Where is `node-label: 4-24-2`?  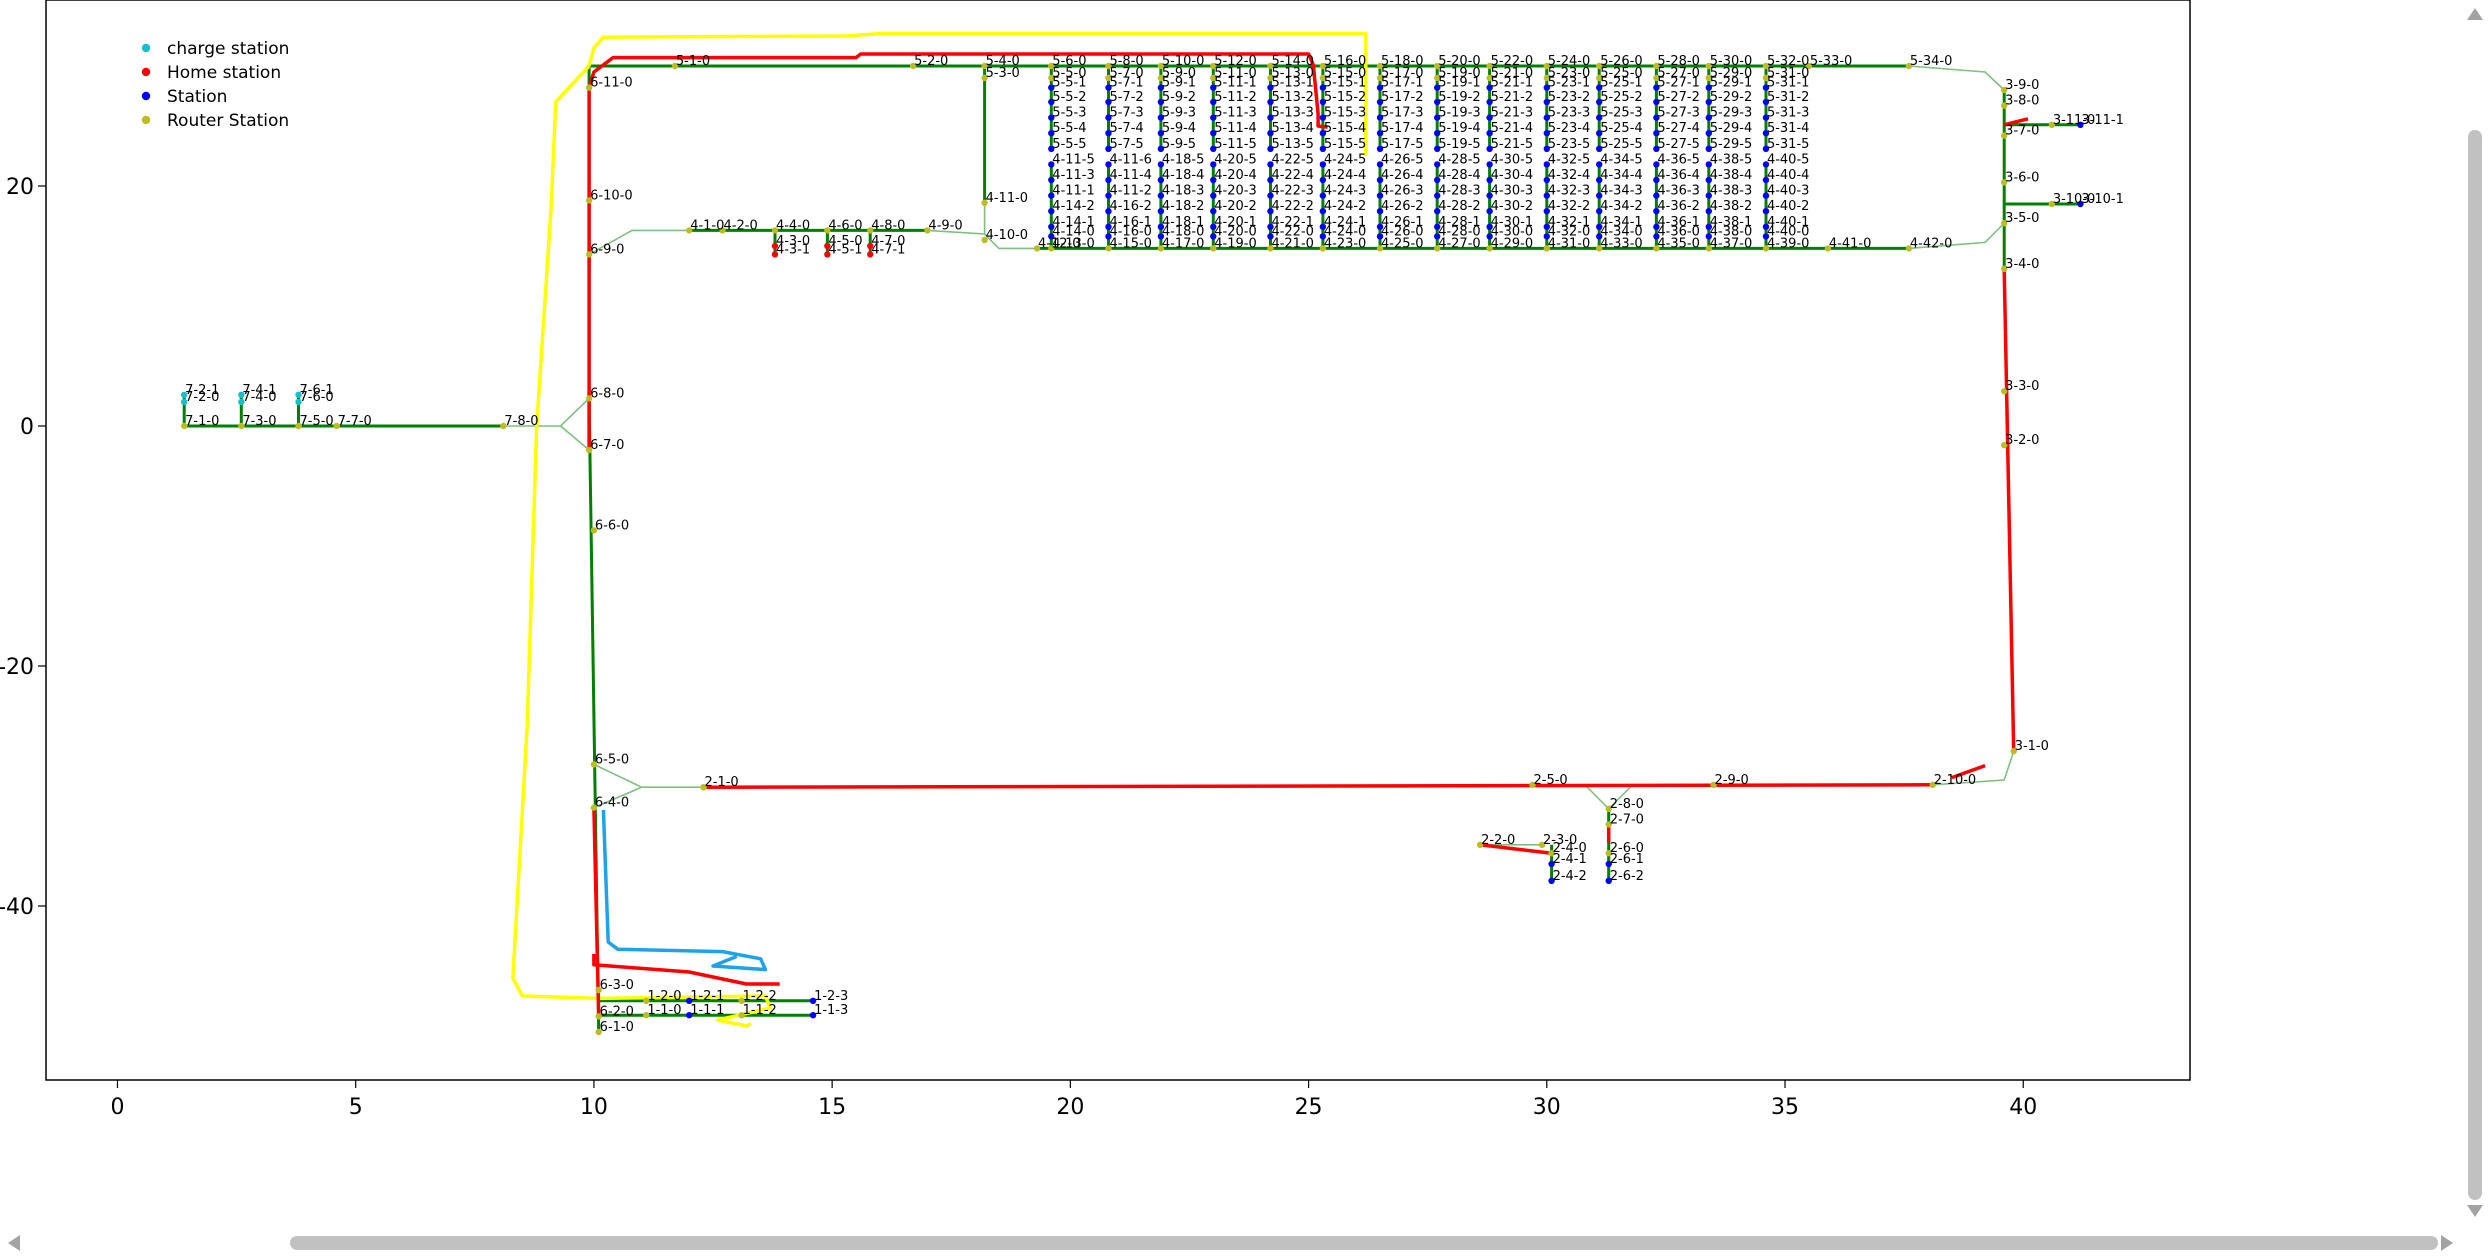 node-label: 4-24-2 is located at coordinates (1345, 206).